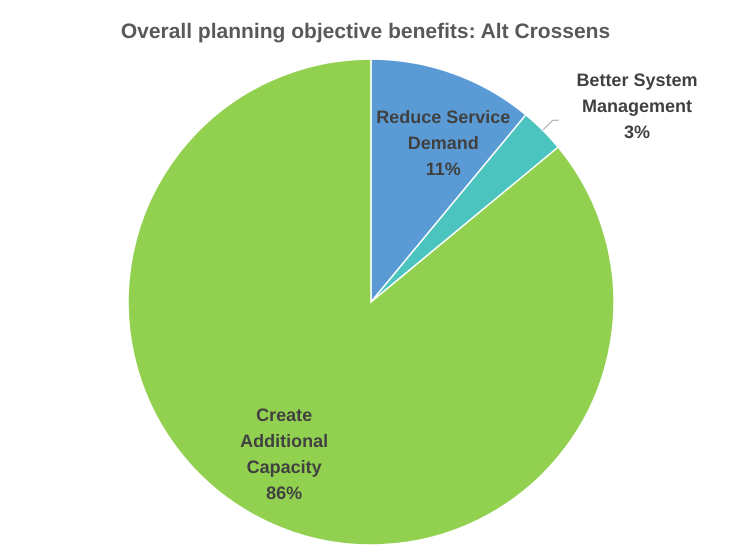 The width and height of the screenshot is (731, 552). Describe the element at coordinates (365, 31) in the screenshot. I see `chart-title: Overall planning objective benefits: Alt Crossens` at that location.